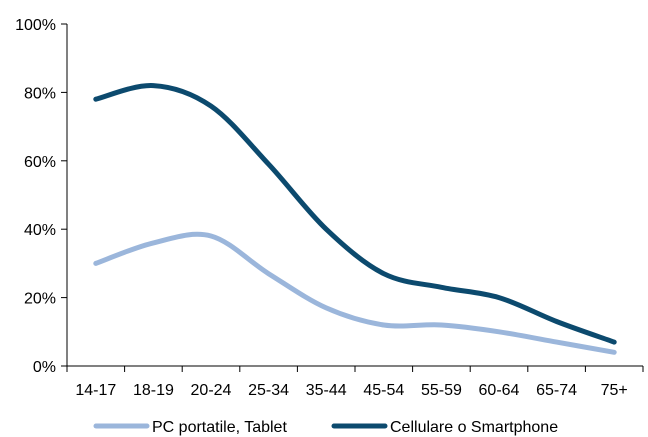  I want to click on y-tick-label: 80%, so click(40, 93).